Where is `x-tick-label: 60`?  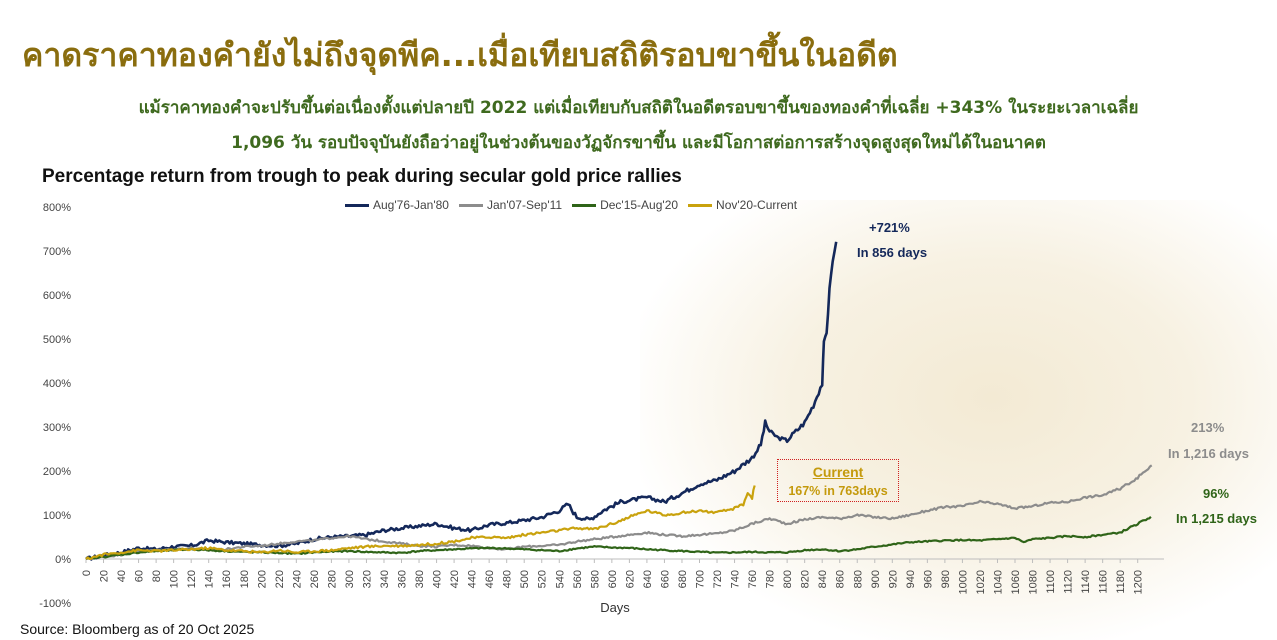
x-tick-label: 60 is located at coordinates (140, 576).